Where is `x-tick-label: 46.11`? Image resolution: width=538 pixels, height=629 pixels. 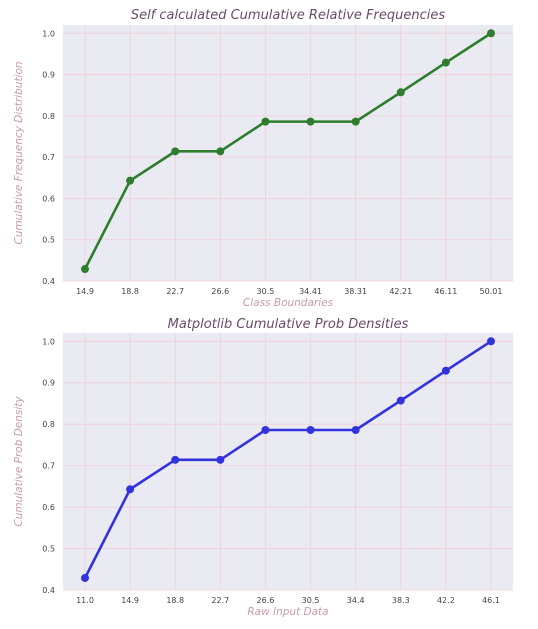 x-tick-label: 46.11 is located at coordinates (445, 291).